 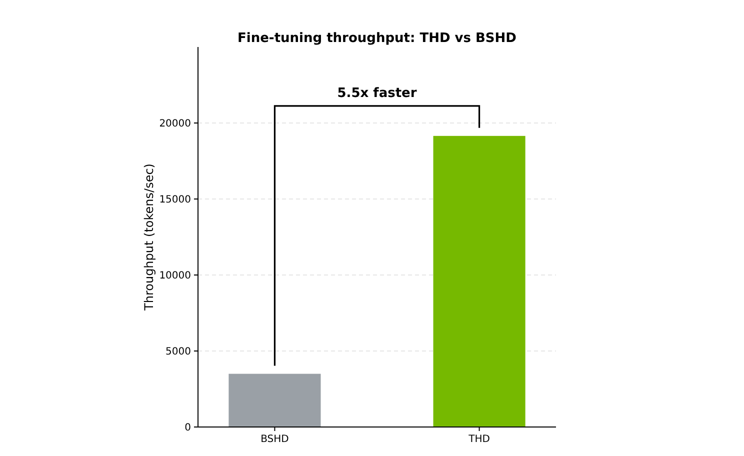 I want to click on x-tick-label: THD, so click(x=479, y=439).